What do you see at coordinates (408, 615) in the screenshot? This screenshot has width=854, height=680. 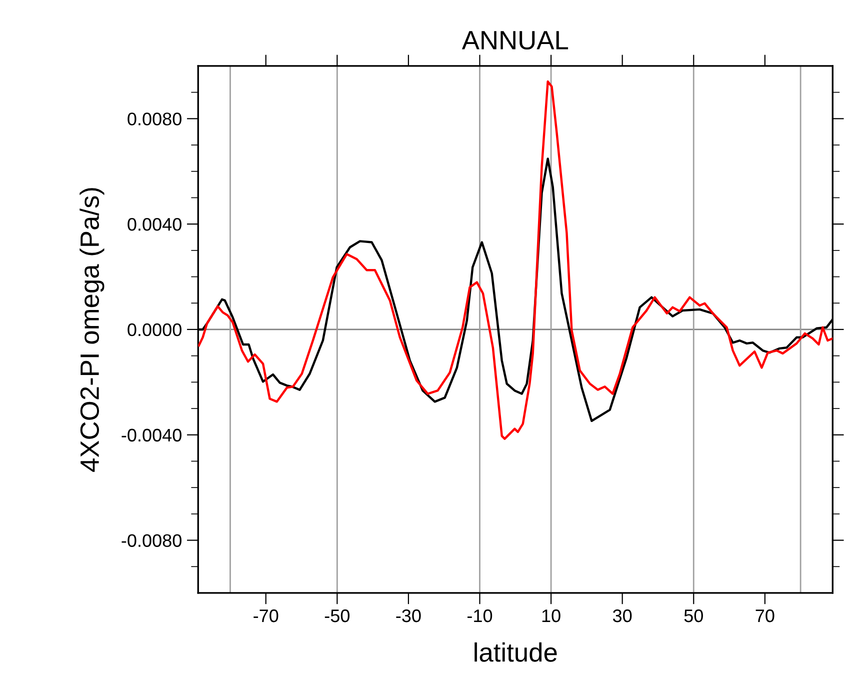 I see `x-tick-label: -30` at bounding box center [408, 615].